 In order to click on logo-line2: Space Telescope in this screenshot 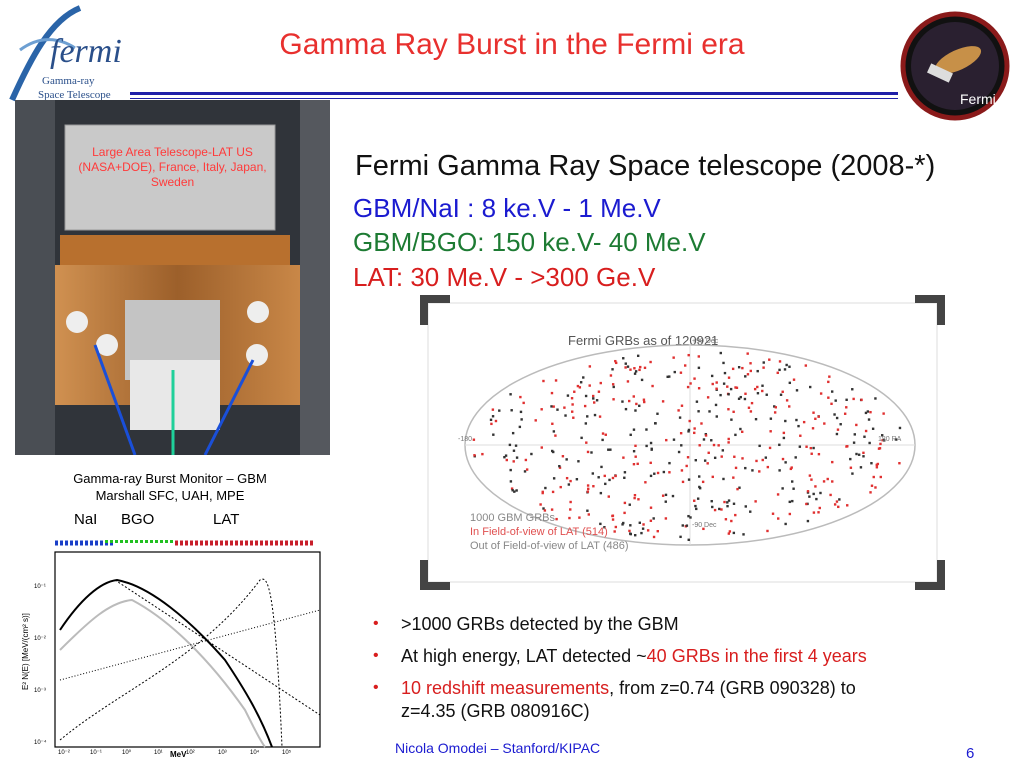, I will do `click(74, 95)`.